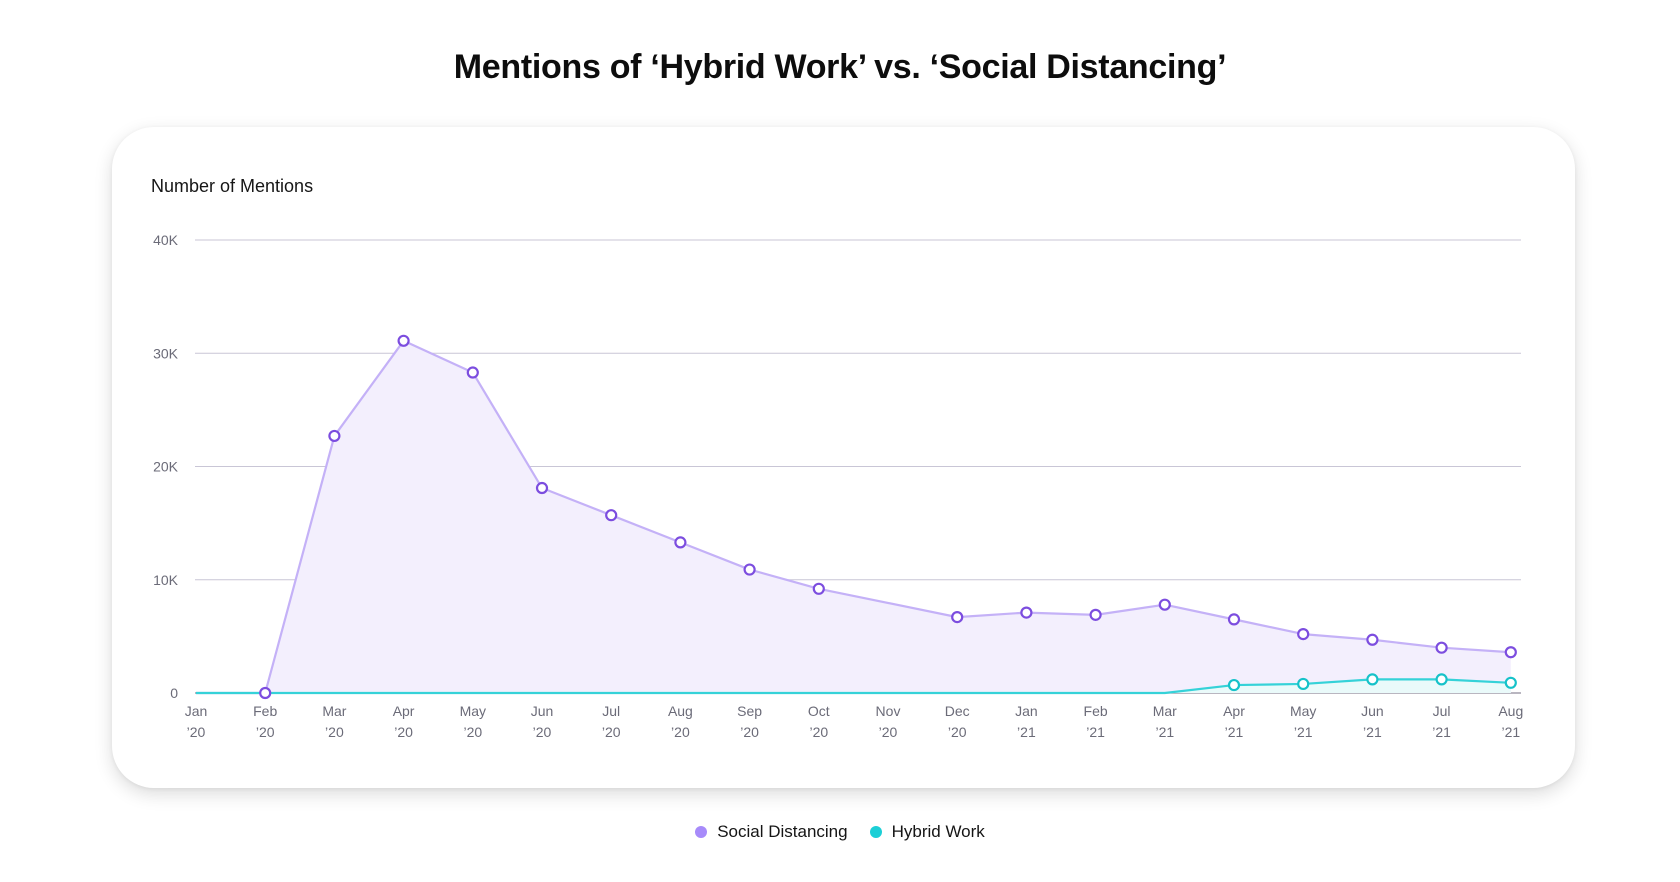 The width and height of the screenshot is (1680, 882). What do you see at coordinates (334, 711) in the screenshot?
I see `x-tick-label-month-2: Mar` at bounding box center [334, 711].